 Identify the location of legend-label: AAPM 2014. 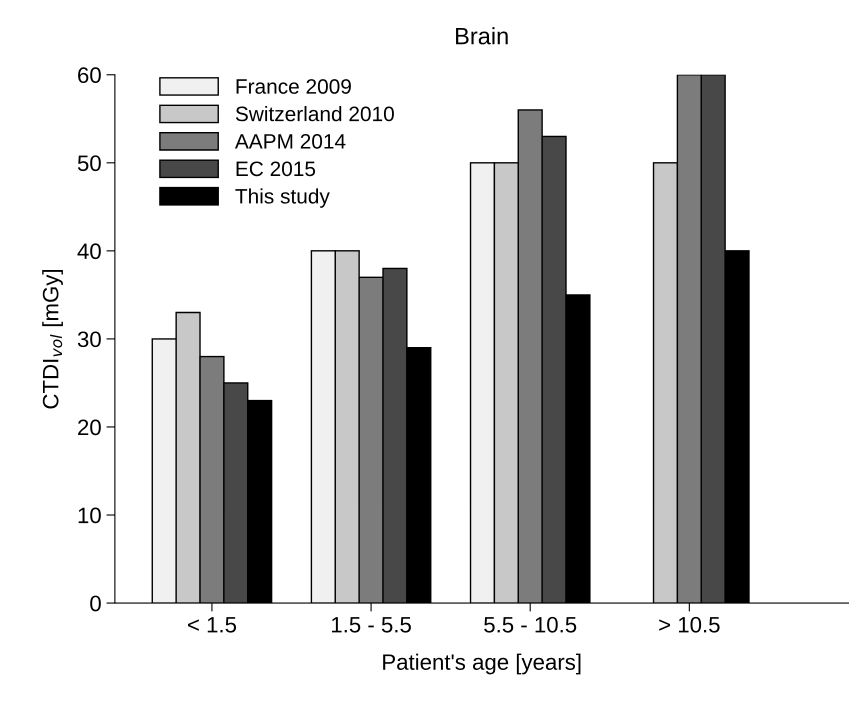
(290, 141).